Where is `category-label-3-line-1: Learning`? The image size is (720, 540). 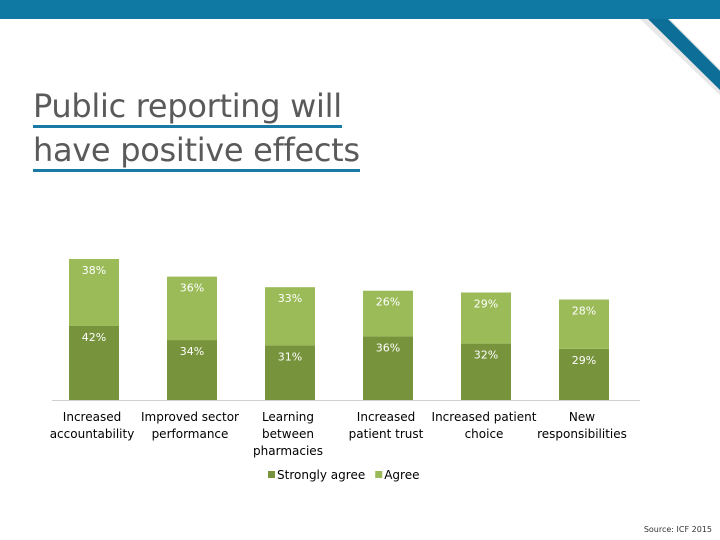
category-label-3-line-1: Learning is located at coordinates (288, 417).